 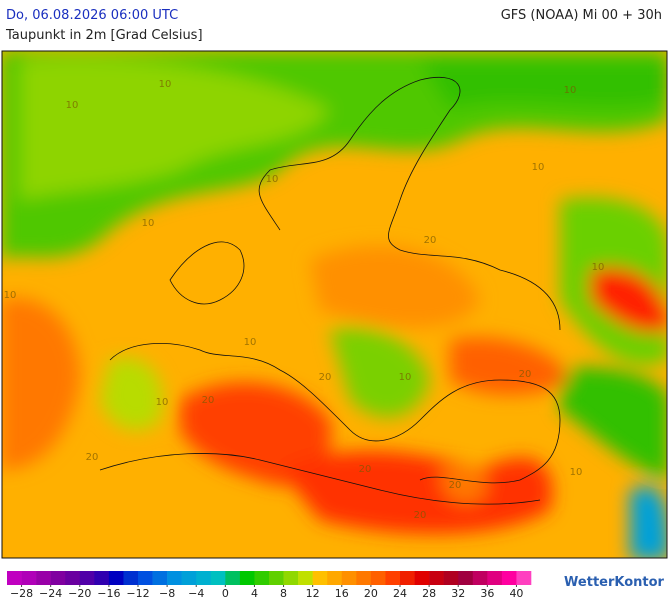 What do you see at coordinates (225, 593) in the screenshot?
I see `scale-tick-label: 0` at bounding box center [225, 593].